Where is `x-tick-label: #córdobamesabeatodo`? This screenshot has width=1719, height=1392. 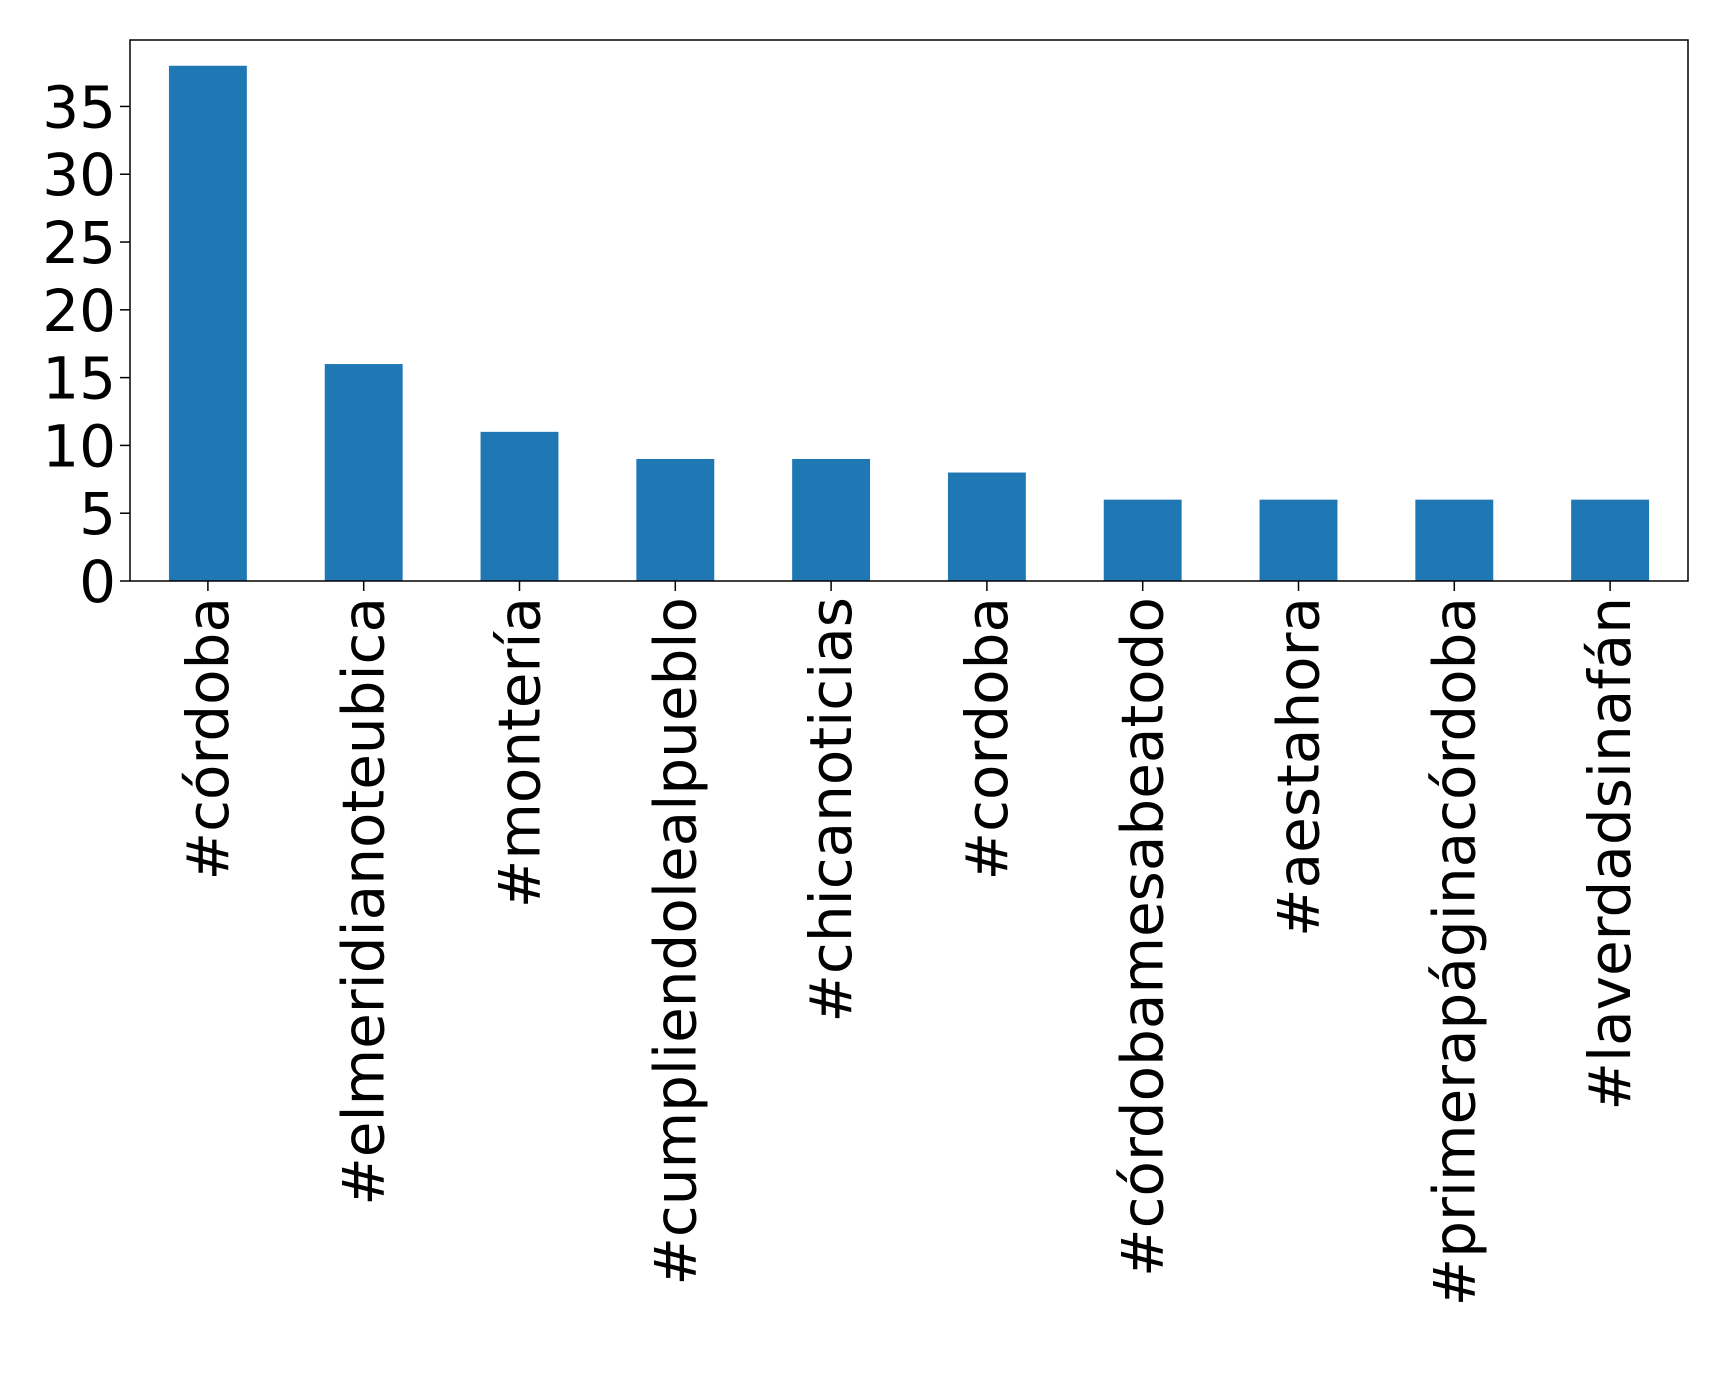 x-tick-label: #córdobamesabeatodo is located at coordinates (1143, 937).